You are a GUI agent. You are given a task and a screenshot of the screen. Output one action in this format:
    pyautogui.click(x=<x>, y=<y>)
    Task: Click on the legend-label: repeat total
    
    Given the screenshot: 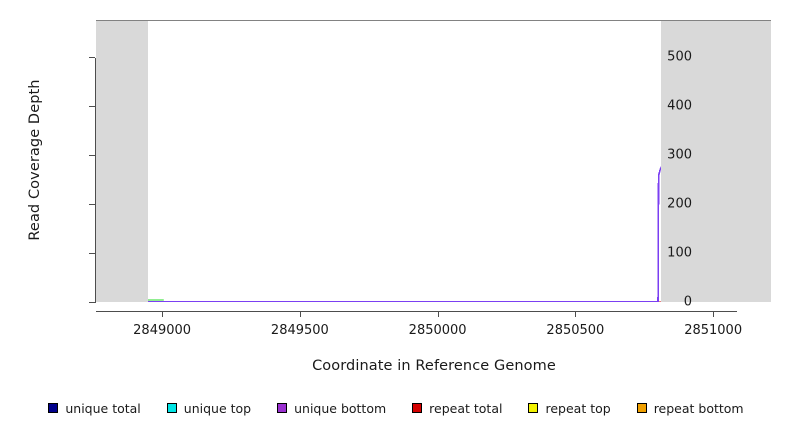 What is the action you would take?
    pyautogui.click(x=466, y=408)
    